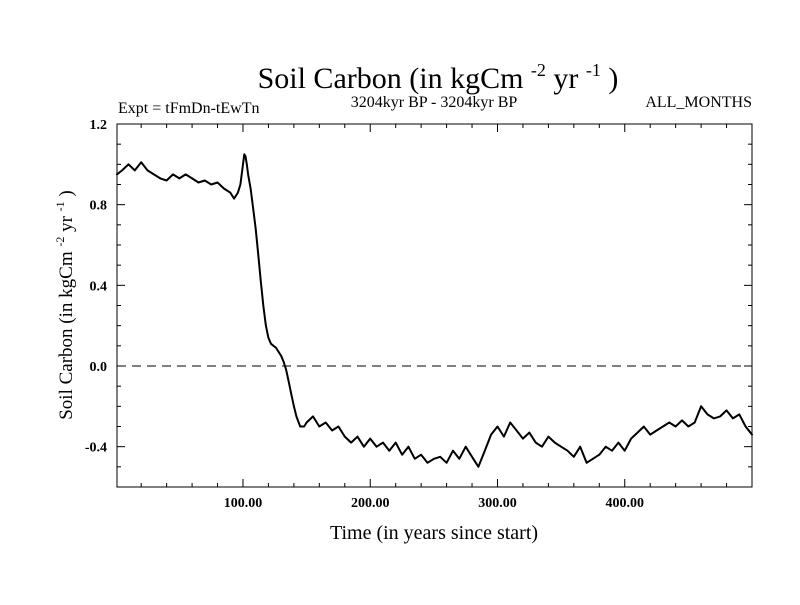 The image size is (800, 605). Describe the element at coordinates (613, 78) in the screenshot. I see `chart-title-end: )` at that location.